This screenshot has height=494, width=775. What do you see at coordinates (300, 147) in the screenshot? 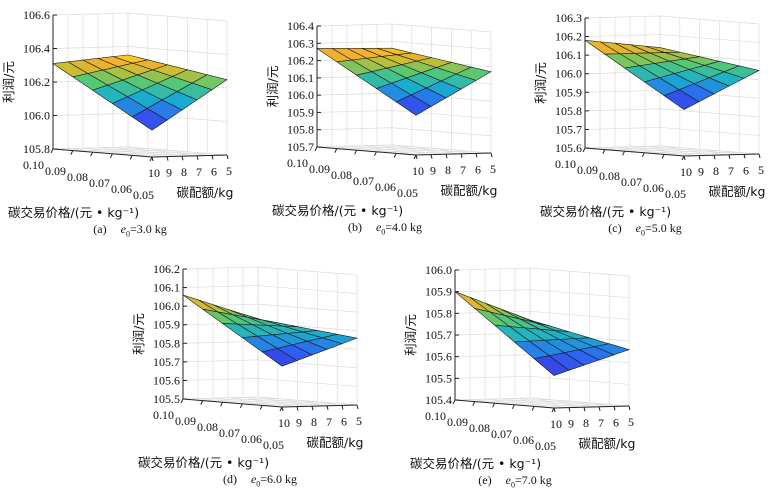
I see `z-tick-label: 105.7` at bounding box center [300, 147].